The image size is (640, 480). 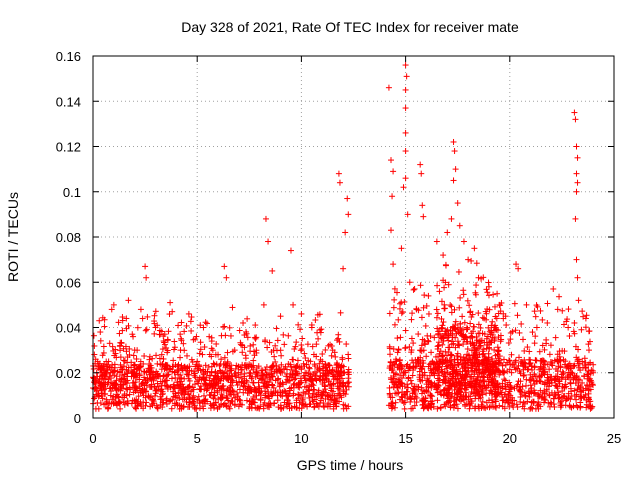 What do you see at coordinates (68, 328) in the screenshot?
I see `y-tick-label: 0.04` at bounding box center [68, 328].